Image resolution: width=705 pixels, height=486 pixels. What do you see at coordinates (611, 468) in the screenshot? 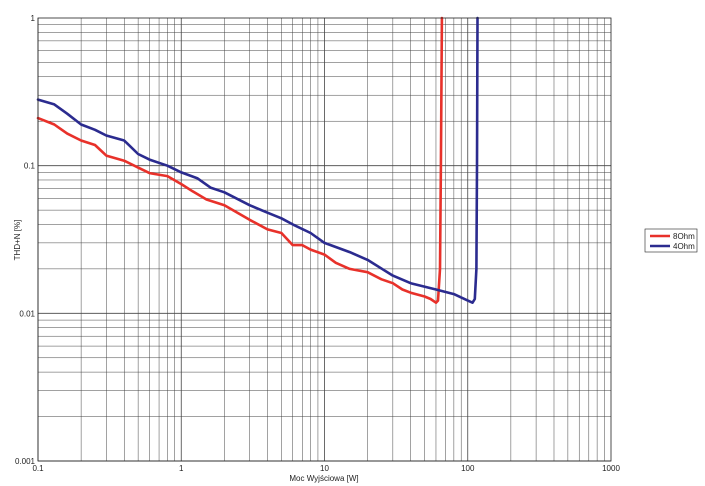
I see `x-tick-label: 1000` at bounding box center [611, 468].